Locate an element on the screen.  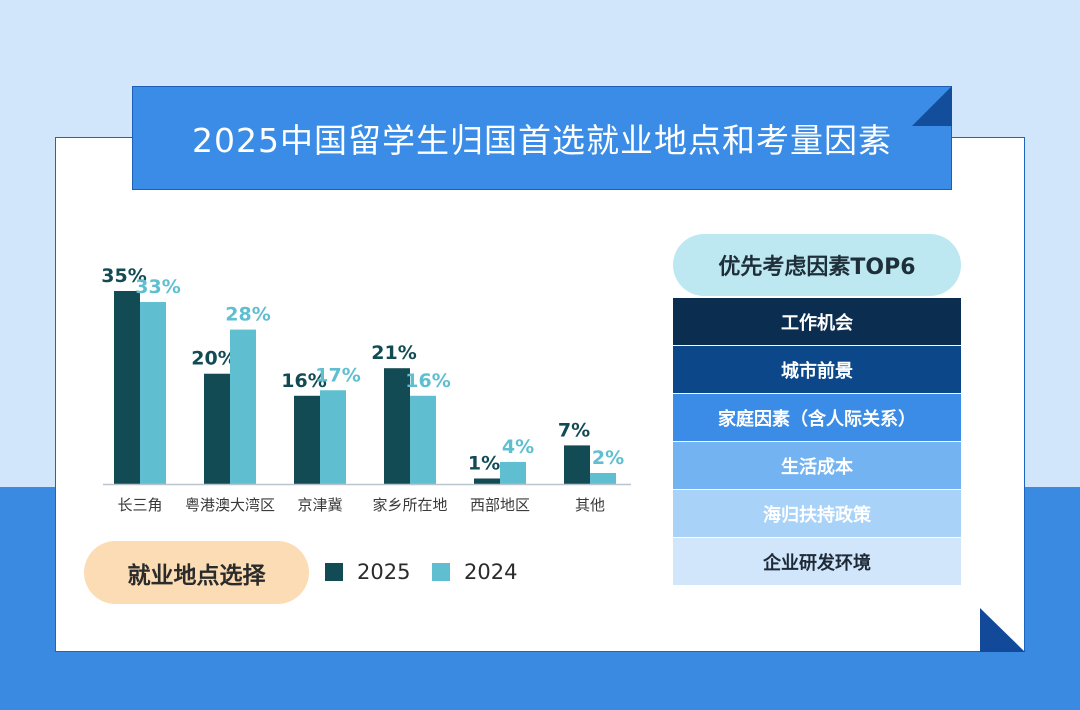
location-choice-label: 就业地点选择 is located at coordinates (196, 572).